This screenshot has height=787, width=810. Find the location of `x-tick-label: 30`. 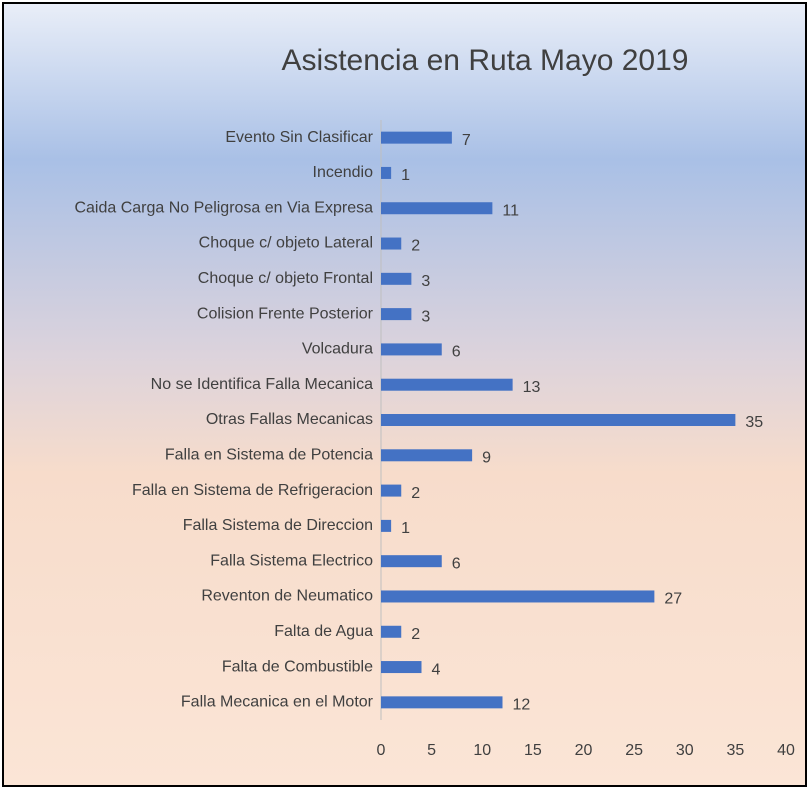

x-tick-label: 30 is located at coordinates (685, 750).